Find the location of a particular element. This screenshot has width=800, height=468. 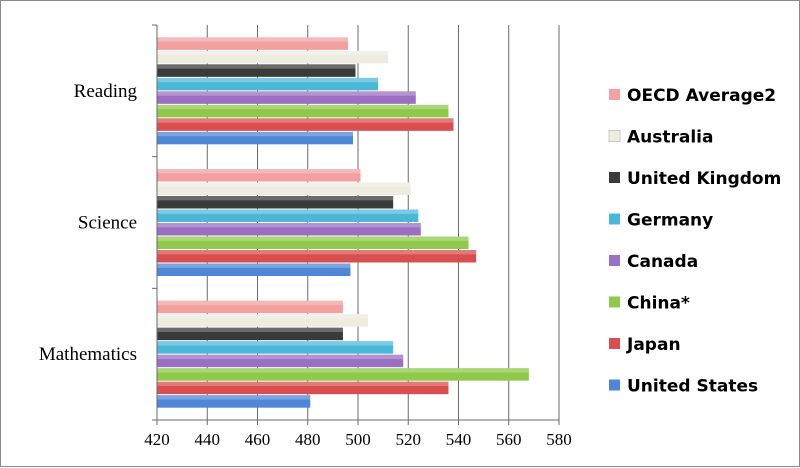

legend-swatch-canada is located at coordinates (614, 260).